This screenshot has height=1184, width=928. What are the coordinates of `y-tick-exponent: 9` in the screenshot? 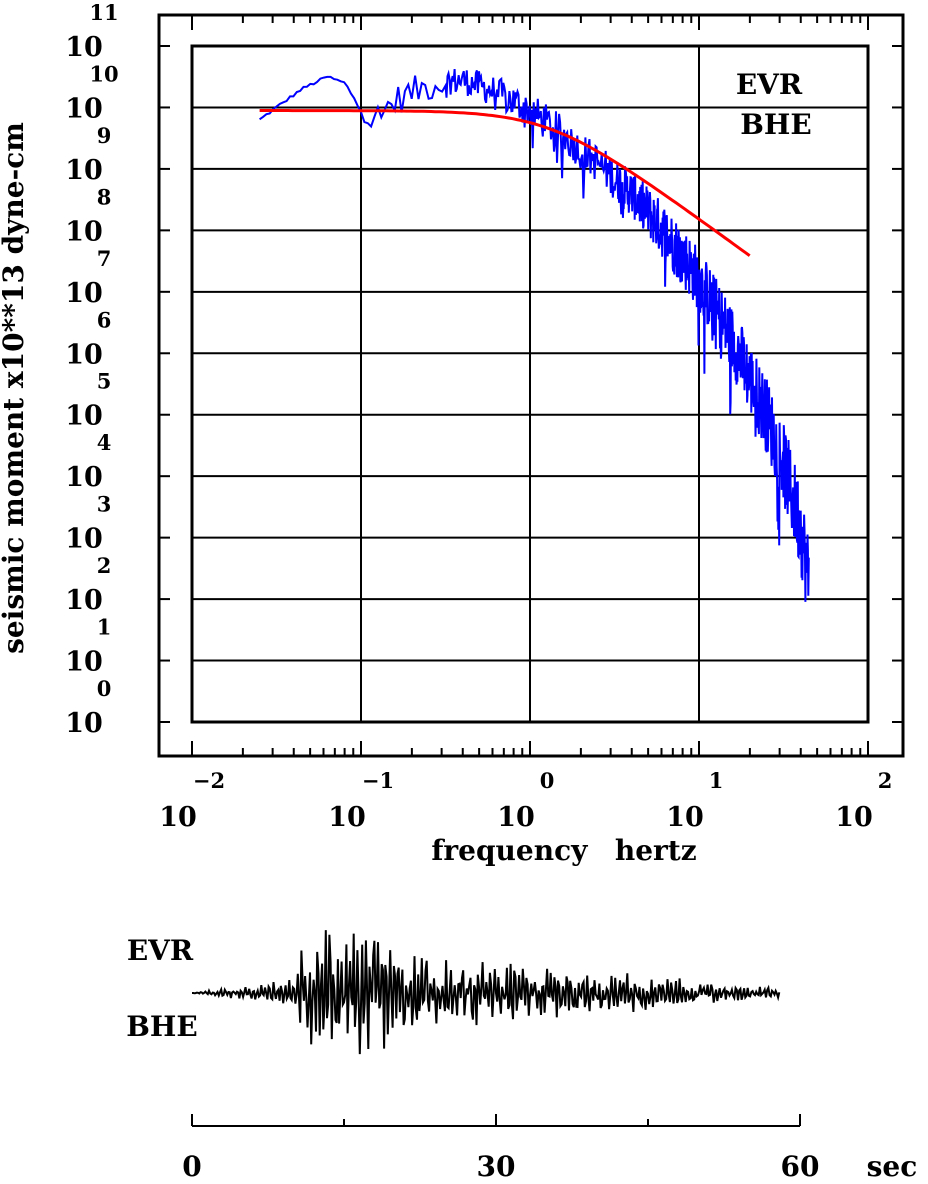 It's located at (104, 135).